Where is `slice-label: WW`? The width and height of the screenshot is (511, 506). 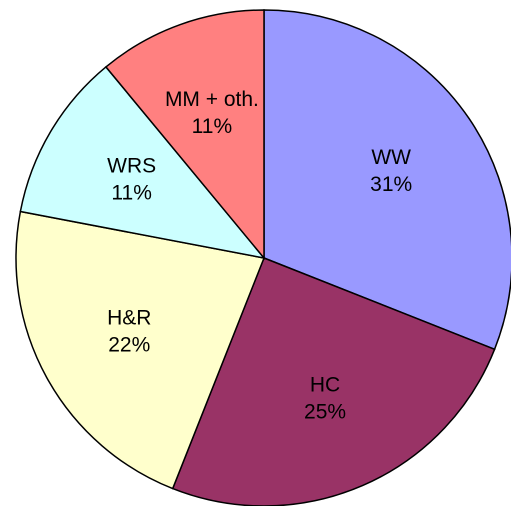 slice-label: WW is located at coordinates (391, 157).